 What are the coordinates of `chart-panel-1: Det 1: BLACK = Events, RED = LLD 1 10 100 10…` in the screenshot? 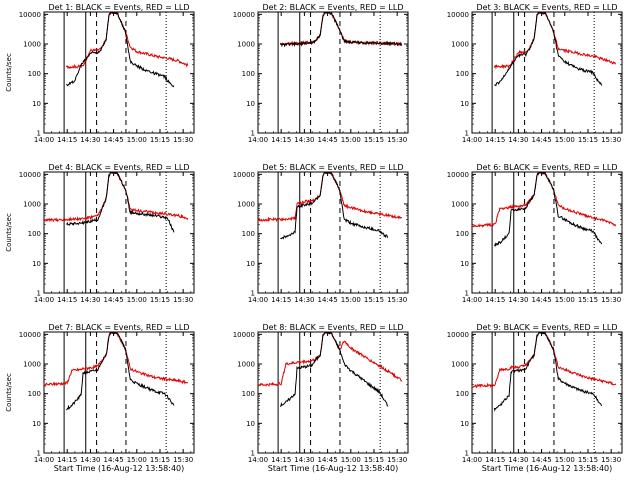 It's located at (100, 73).